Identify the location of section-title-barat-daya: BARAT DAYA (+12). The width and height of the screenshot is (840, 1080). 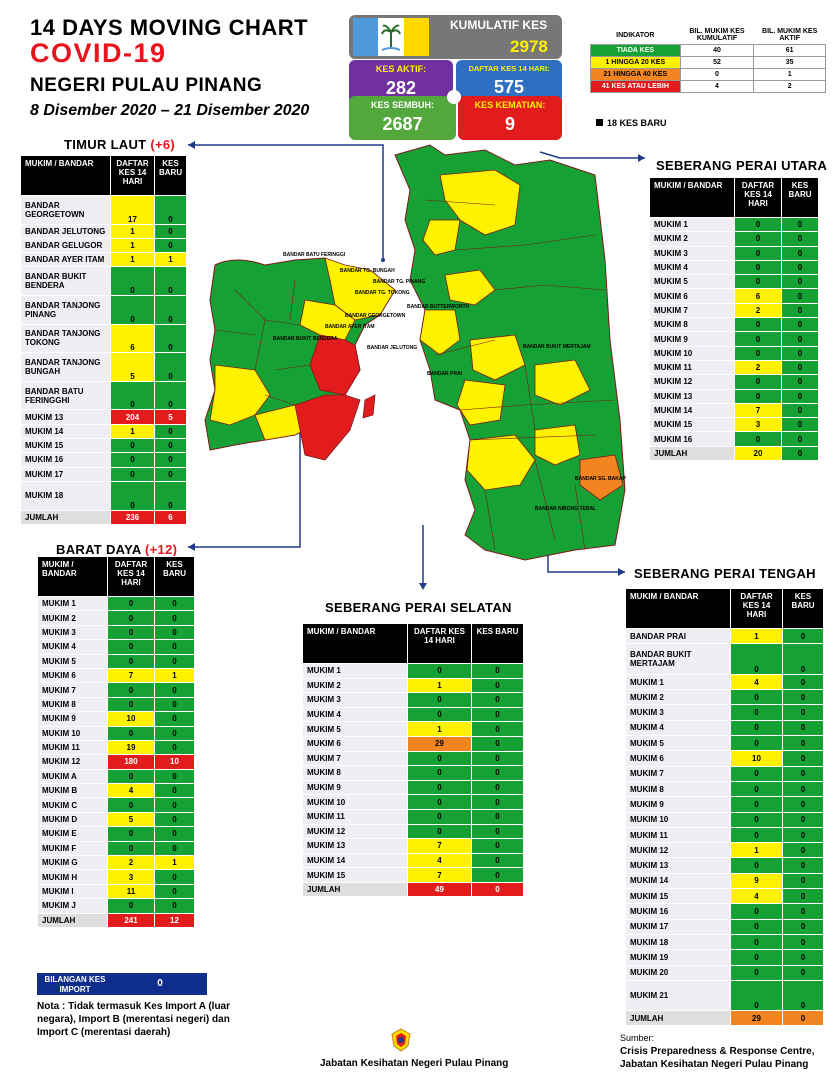
(116, 549).